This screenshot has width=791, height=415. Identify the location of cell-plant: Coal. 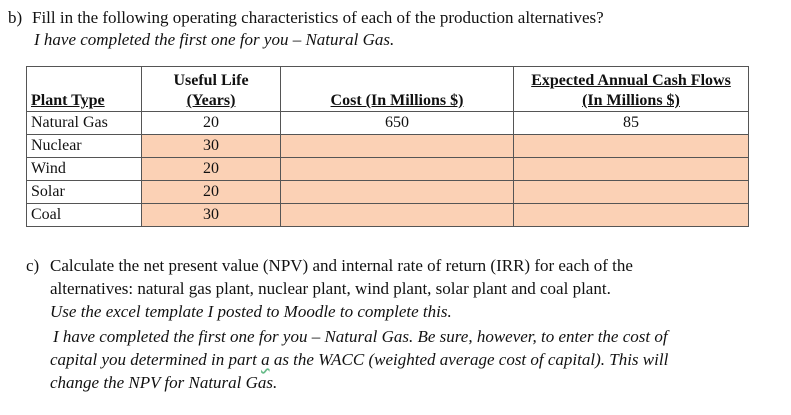
(84, 215).